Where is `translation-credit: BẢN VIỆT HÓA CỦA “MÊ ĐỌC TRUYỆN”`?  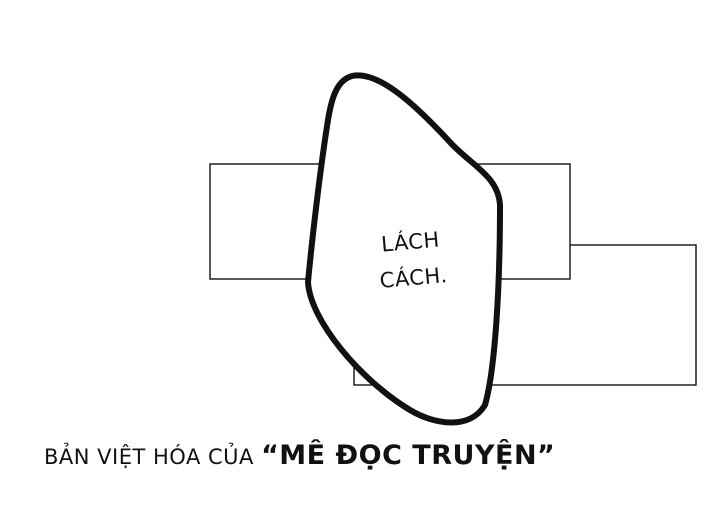
translation-credit: BẢN VIỆT HÓA CỦA “MÊ ĐỌC TRUYỆN” is located at coordinates (364, 455).